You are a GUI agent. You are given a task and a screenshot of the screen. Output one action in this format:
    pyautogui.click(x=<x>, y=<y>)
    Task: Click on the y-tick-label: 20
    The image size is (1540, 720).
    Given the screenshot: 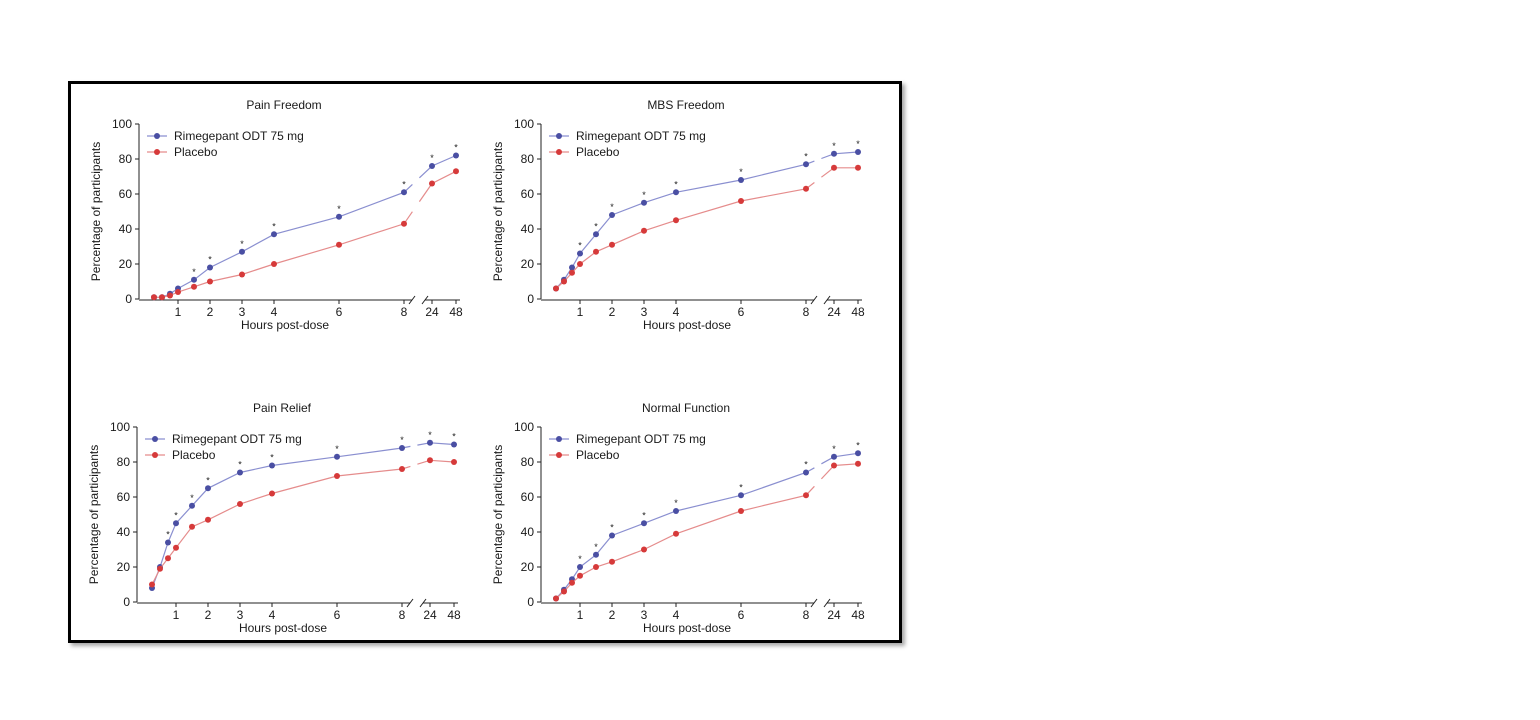 What is the action you would take?
    pyautogui.click(x=124, y=567)
    